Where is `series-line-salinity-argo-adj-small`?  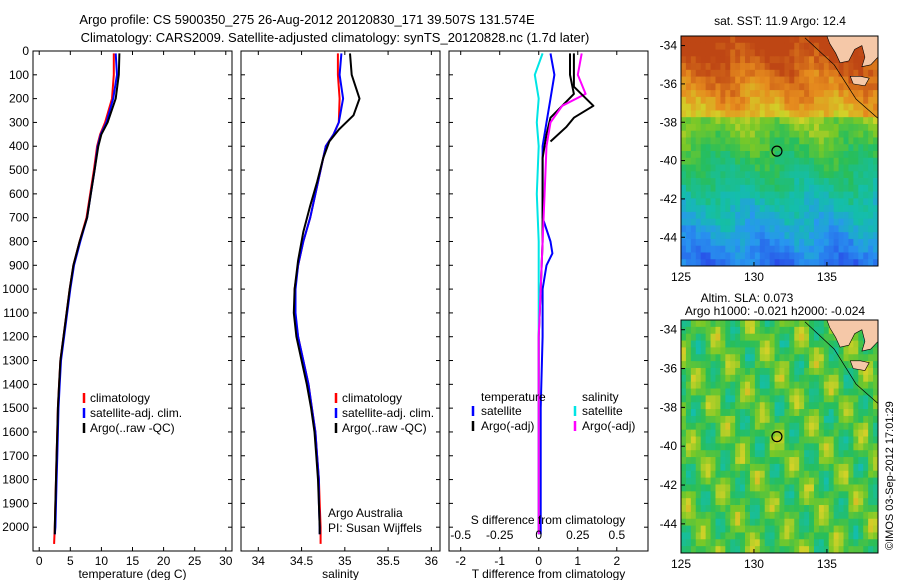 series-line-salinity-argo-adj-small is located at coordinates (572, 98).